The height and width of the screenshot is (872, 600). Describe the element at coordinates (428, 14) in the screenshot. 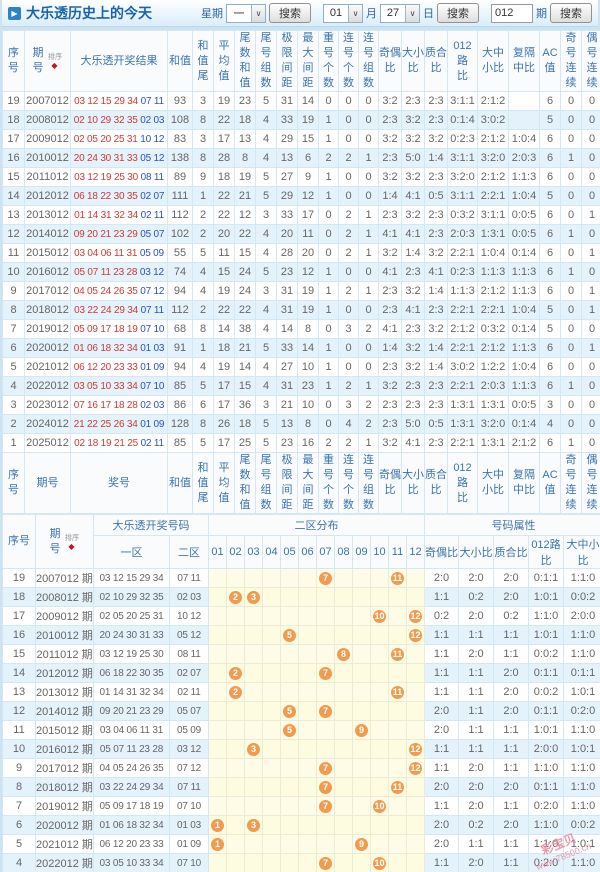

I see `day-label: 日` at that location.